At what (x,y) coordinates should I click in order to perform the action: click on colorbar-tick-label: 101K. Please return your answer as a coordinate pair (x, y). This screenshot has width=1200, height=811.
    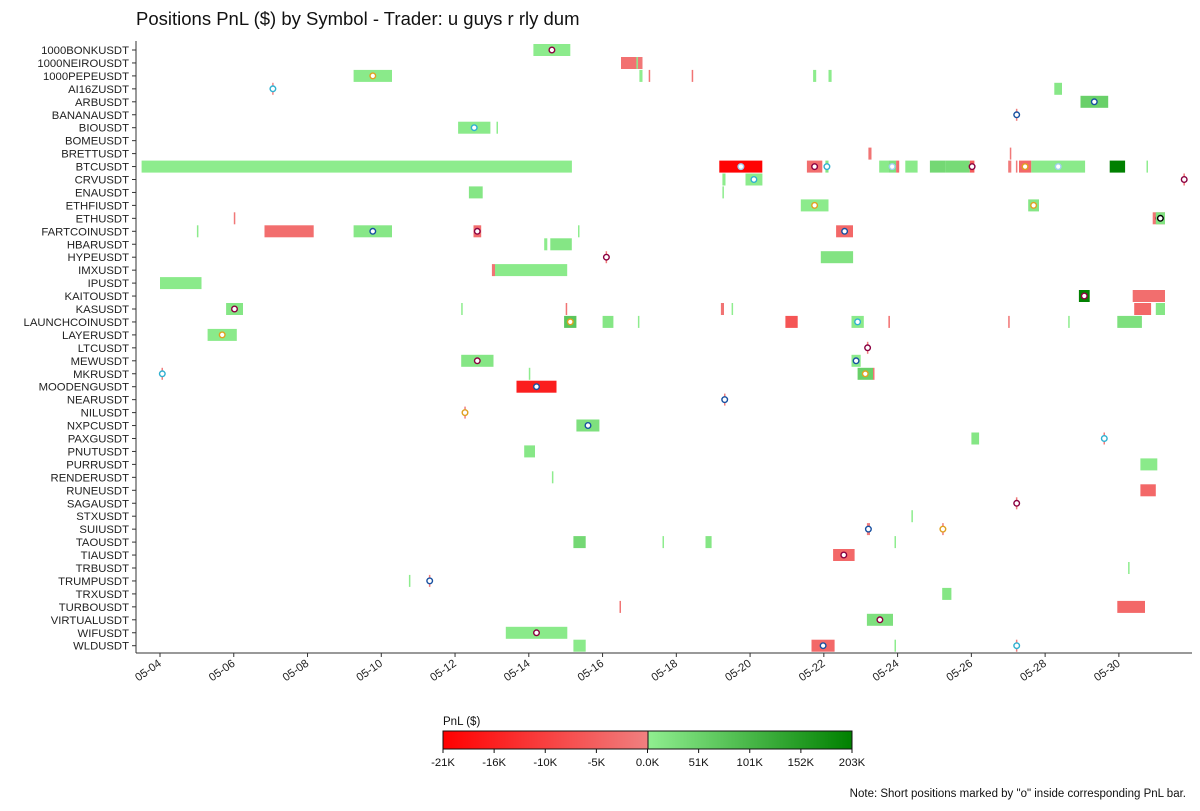
    Looking at the image, I should click on (750, 763).